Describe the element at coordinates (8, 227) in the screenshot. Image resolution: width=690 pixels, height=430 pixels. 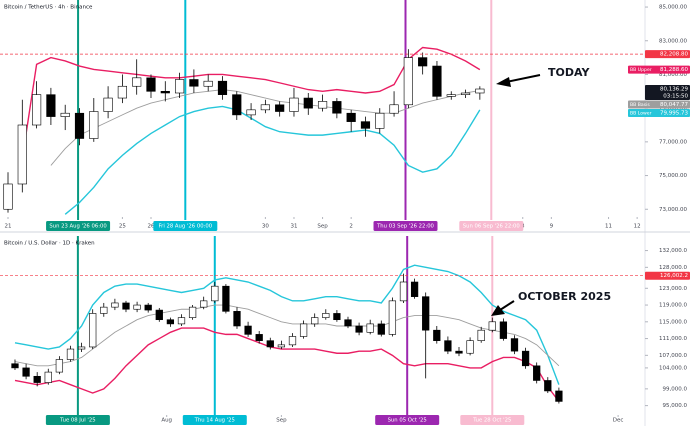
I see `x-tick-label: 21` at that location.